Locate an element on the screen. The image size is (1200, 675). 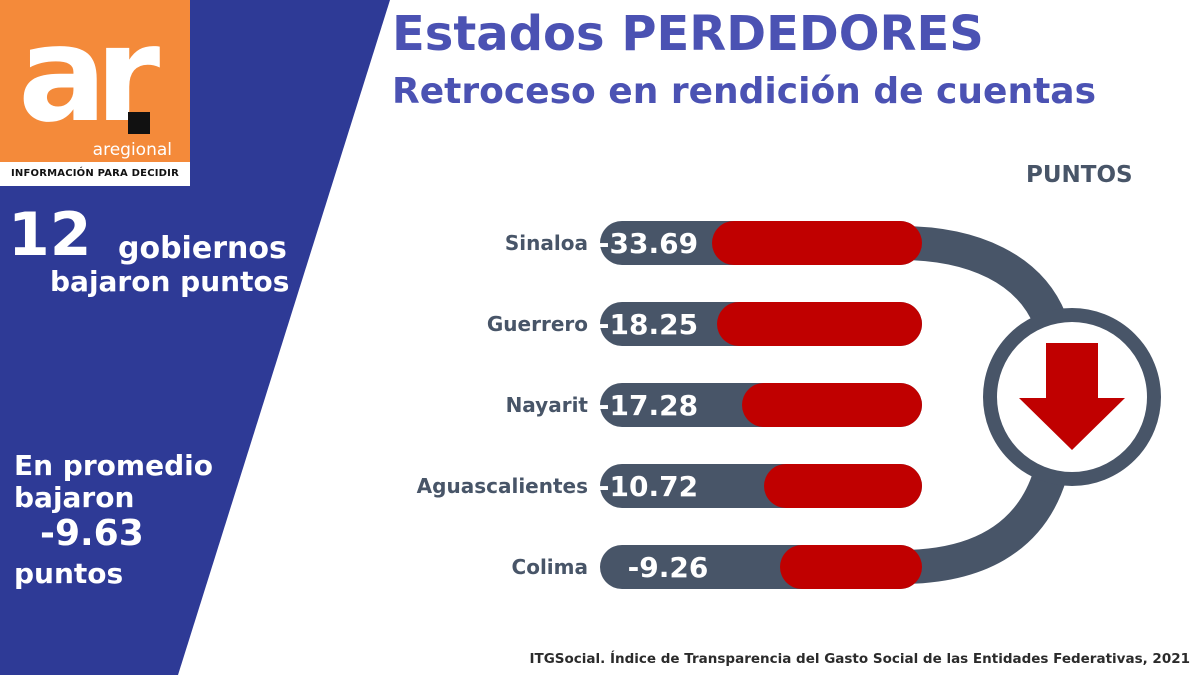
category-label: Guerrero is located at coordinates (537, 324).